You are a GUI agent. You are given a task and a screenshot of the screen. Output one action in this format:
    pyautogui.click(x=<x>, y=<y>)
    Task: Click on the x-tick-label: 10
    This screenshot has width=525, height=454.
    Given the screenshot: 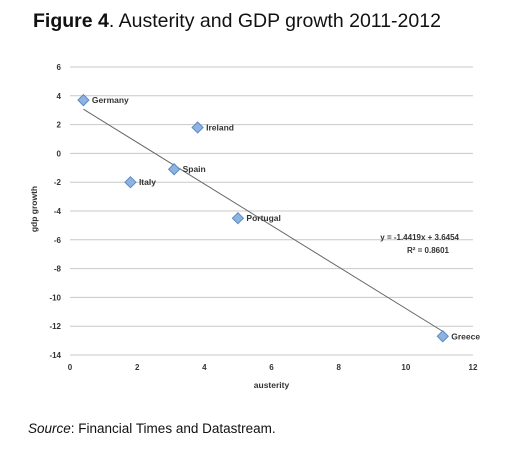 What is the action you would take?
    pyautogui.click(x=405, y=367)
    